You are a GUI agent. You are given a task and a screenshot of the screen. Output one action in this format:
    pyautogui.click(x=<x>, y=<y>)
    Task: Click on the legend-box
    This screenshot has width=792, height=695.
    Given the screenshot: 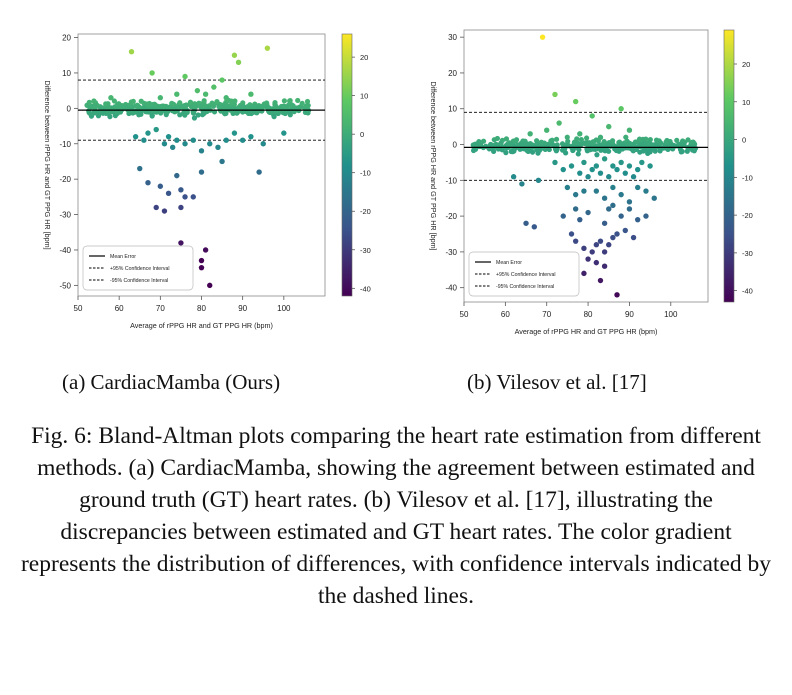 What is the action you would take?
    pyautogui.click(x=524, y=274)
    